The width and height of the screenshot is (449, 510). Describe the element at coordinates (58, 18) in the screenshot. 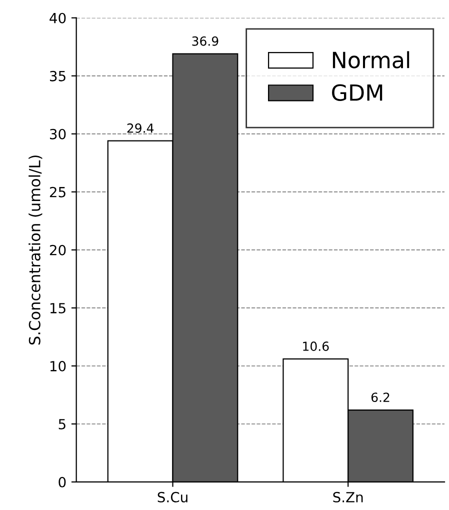

I see `y-tick-label: 40` at that location.